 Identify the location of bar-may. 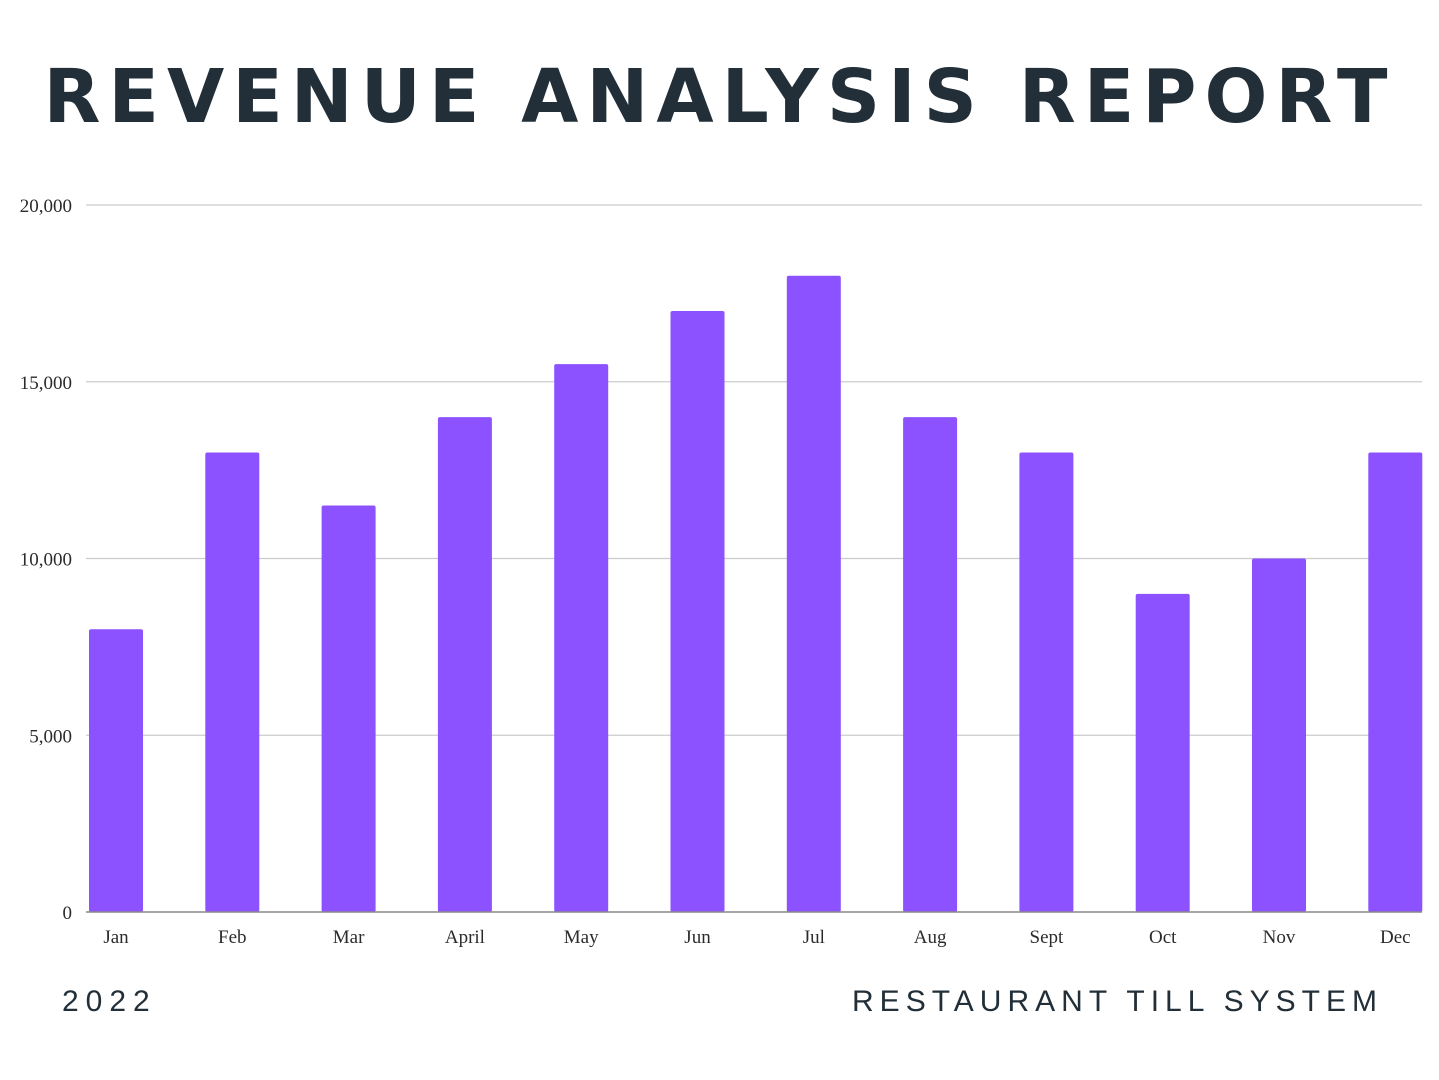
(581, 638).